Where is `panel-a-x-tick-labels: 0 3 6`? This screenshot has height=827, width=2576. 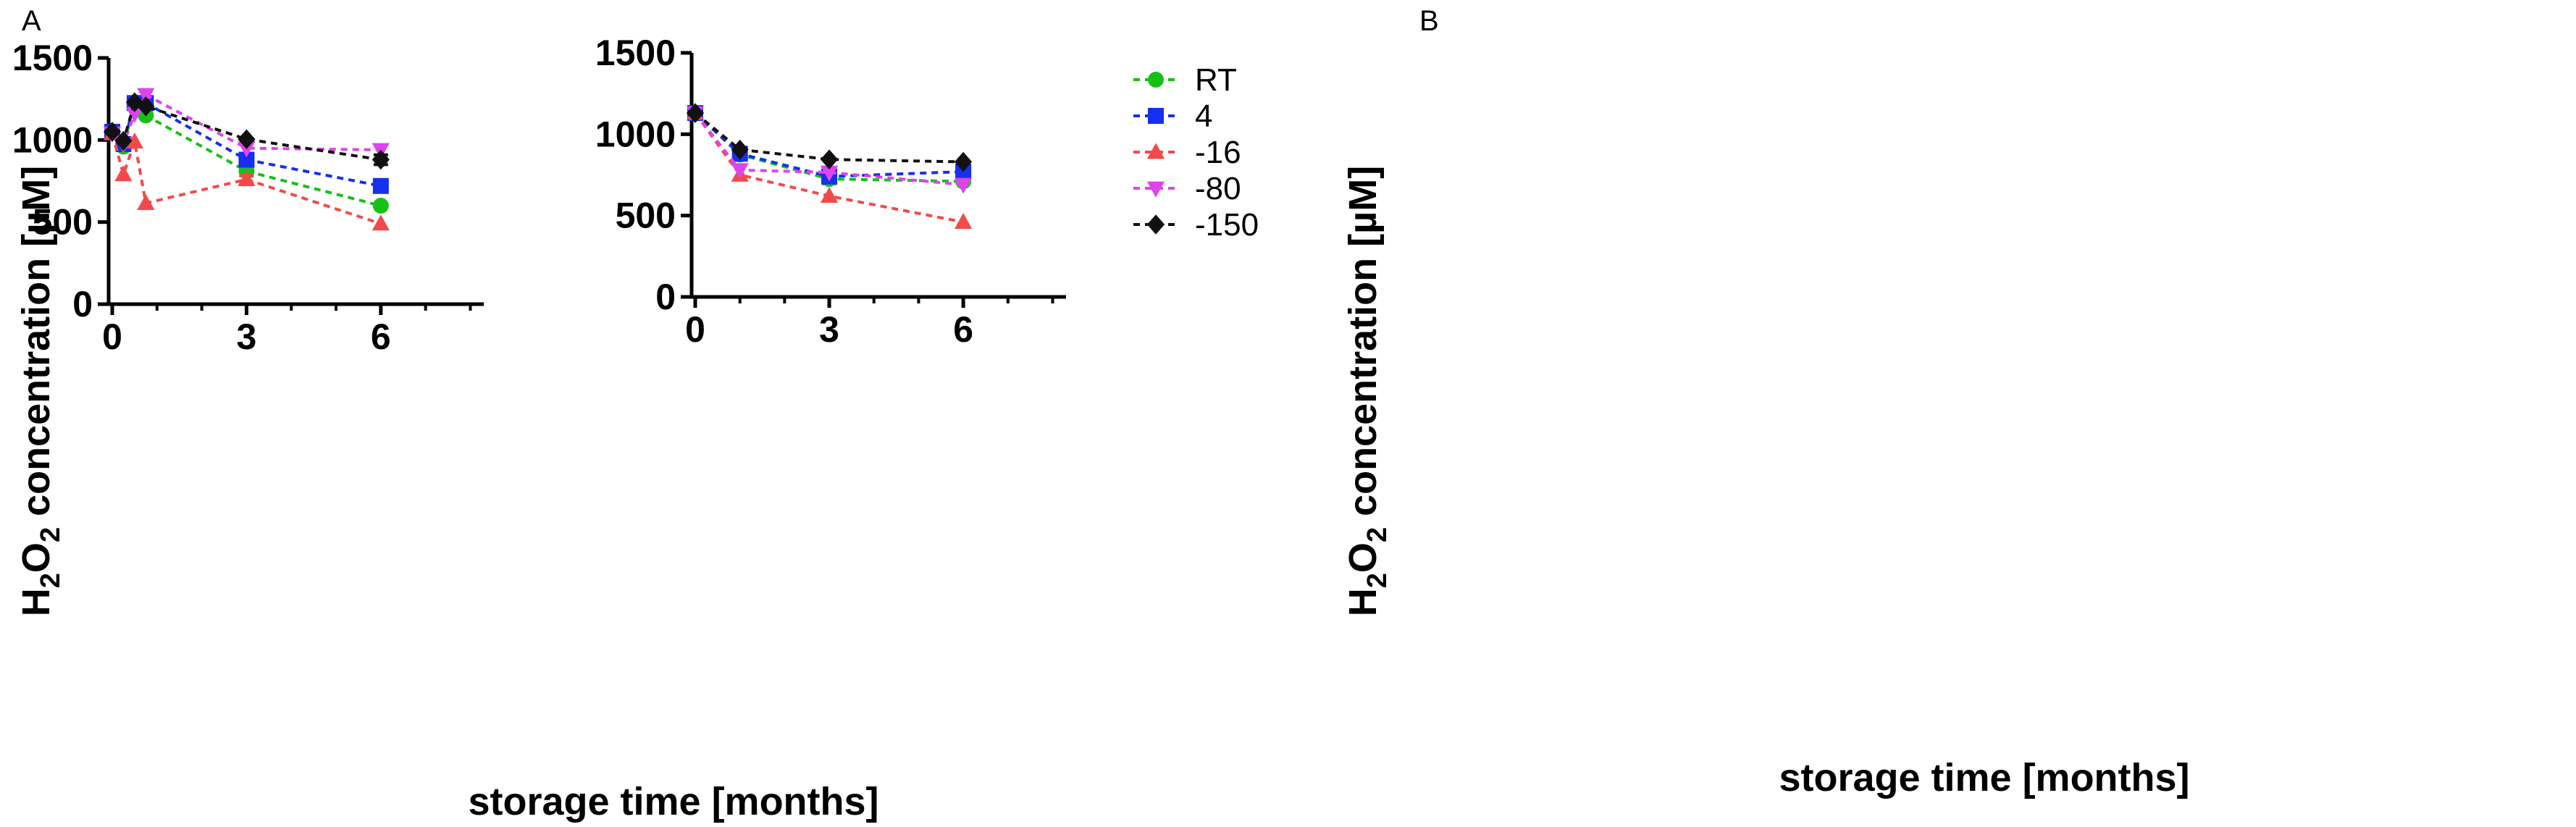 panel-a-x-tick-labels: 0 3 6 is located at coordinates (246, 336).